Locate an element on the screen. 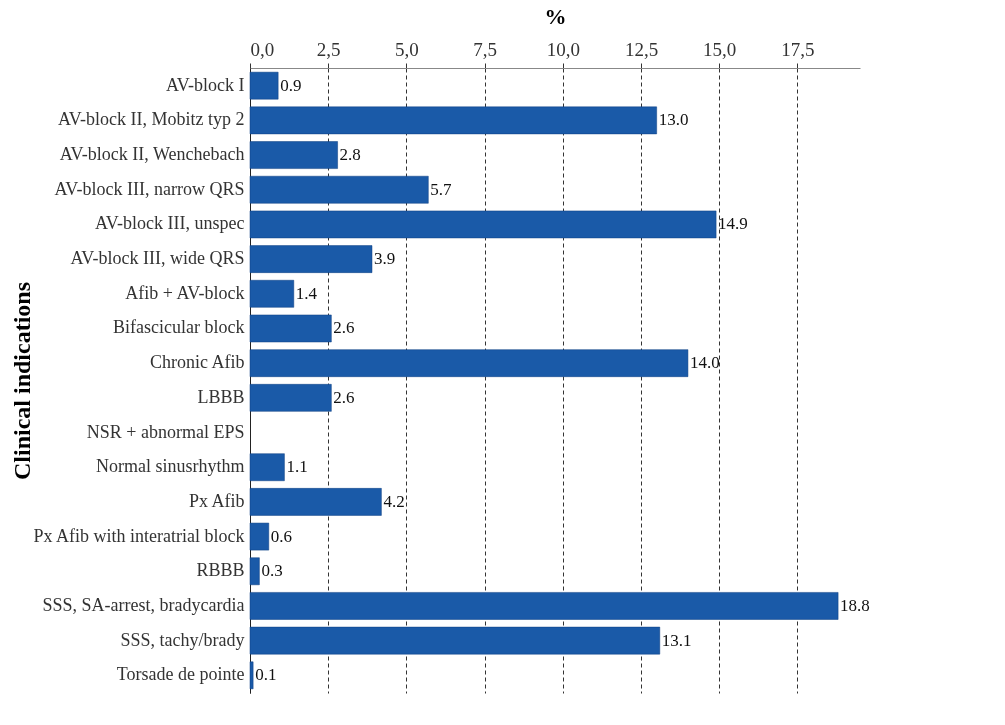 The image size is (1005, 725). x-tick-label: 5,0 is located at coordinates (407, 49).